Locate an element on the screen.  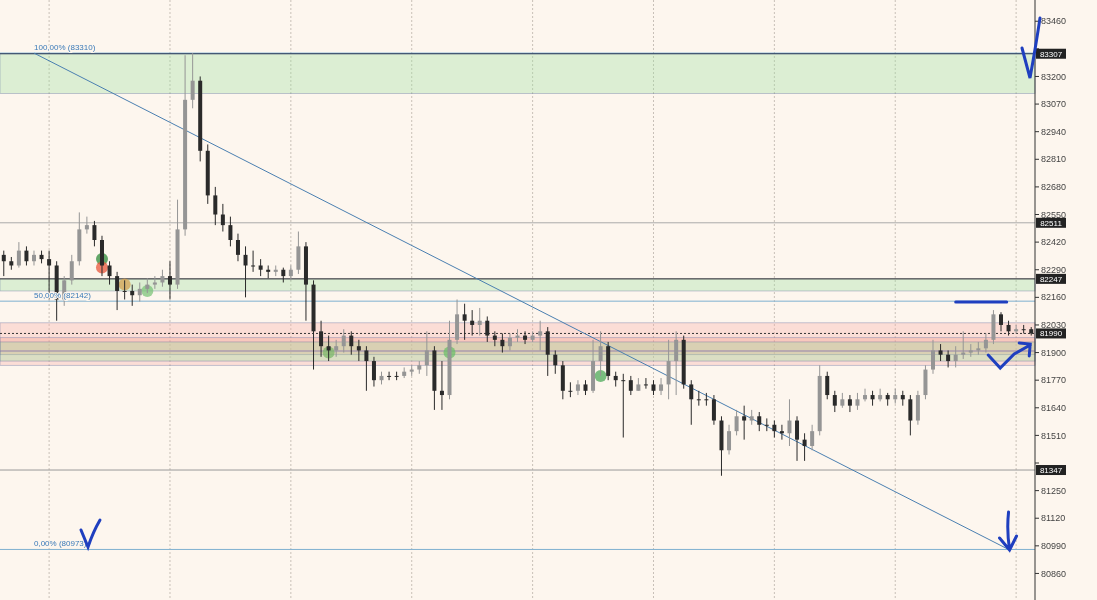
ref-line-label: 81347 is located at coordinates (1051, 470).